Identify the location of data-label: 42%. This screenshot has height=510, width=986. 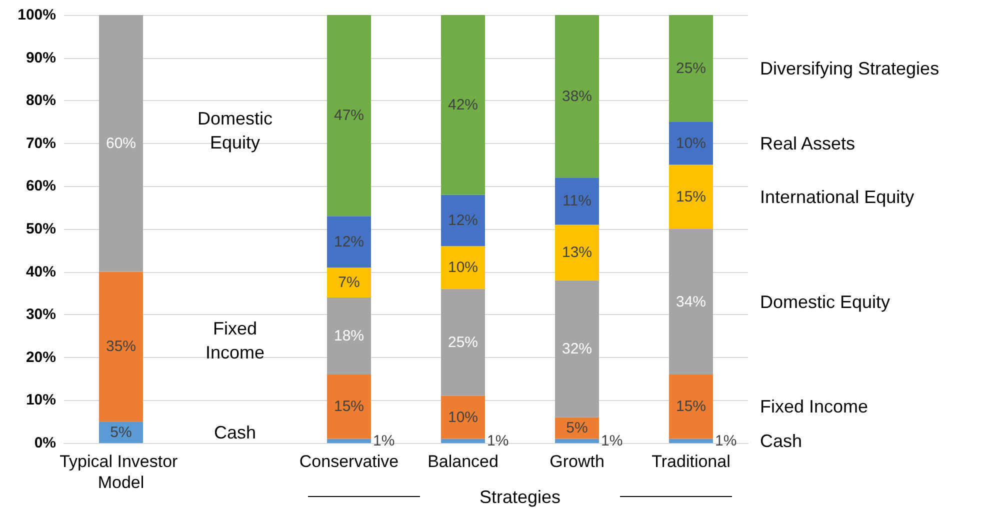
(463, 105).